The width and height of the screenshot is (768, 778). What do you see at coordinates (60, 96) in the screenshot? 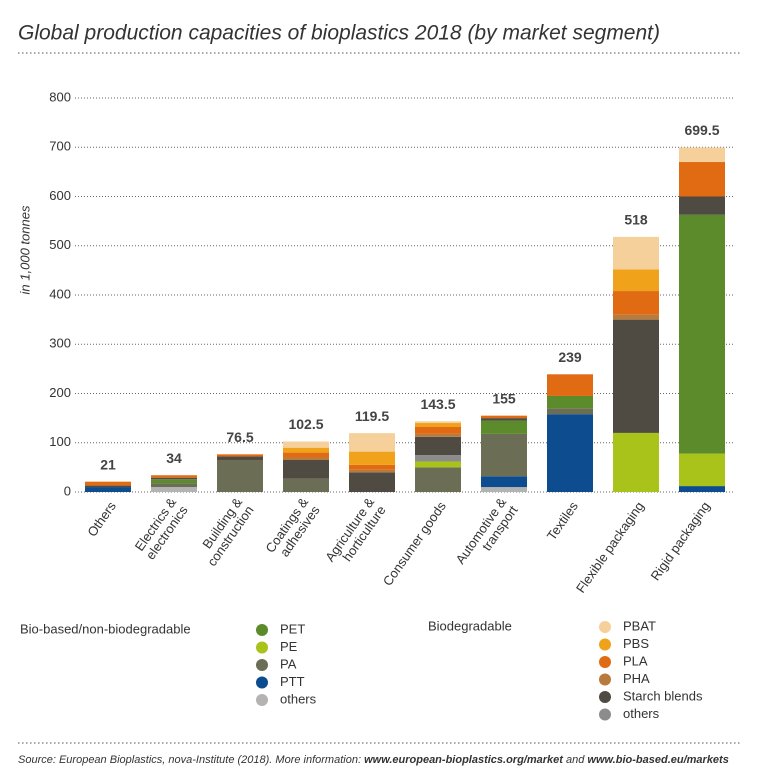
I see `y-tick-label: 800` at bounding box center [60, 96].